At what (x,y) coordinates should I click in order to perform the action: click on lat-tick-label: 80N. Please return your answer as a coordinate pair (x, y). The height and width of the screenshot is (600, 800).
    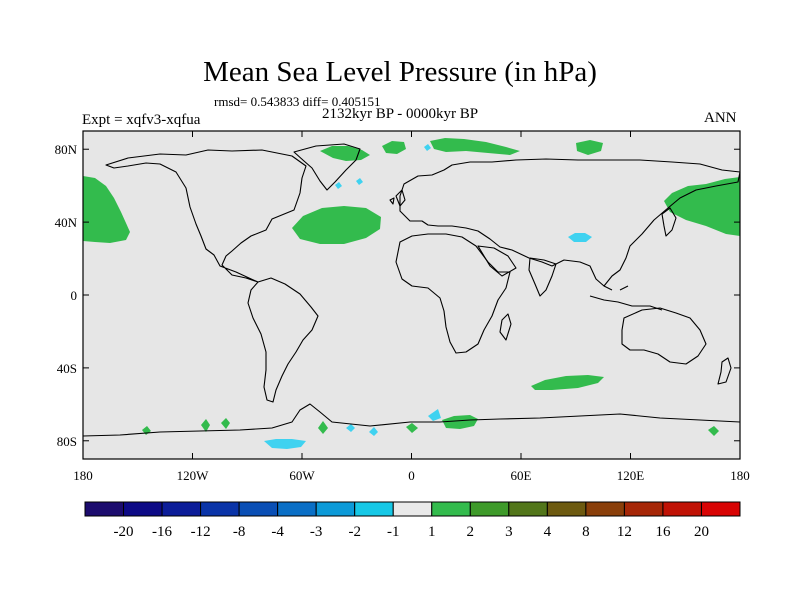
    Looking at the image, I should click on (66, 149).